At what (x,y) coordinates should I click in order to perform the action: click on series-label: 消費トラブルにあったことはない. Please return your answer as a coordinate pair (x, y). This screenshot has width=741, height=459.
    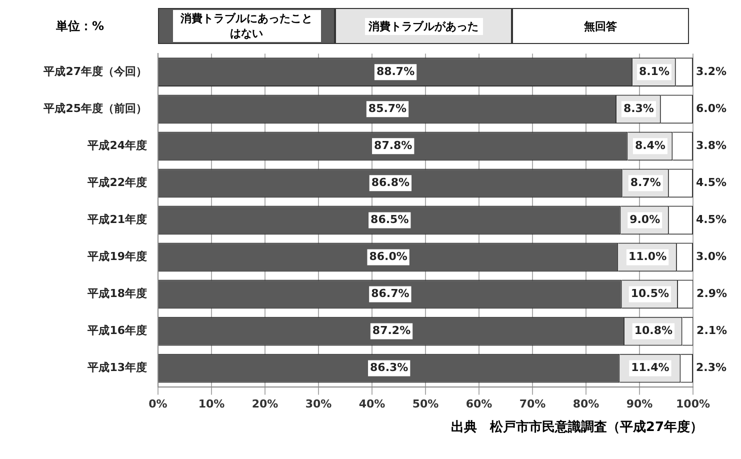
    Looking at the image, I should click on (246, 26).